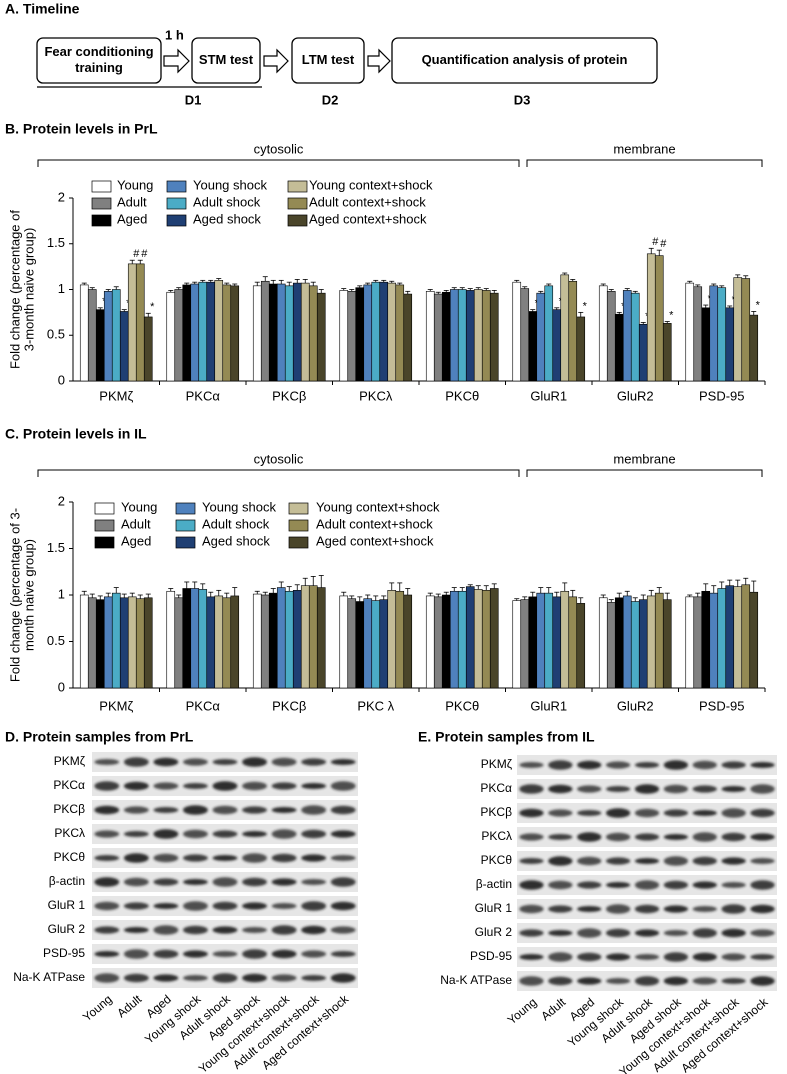  Describe the element at coordinates (203, 705) in the screenshot. I see `x-tick-label: PKCα` at that location.